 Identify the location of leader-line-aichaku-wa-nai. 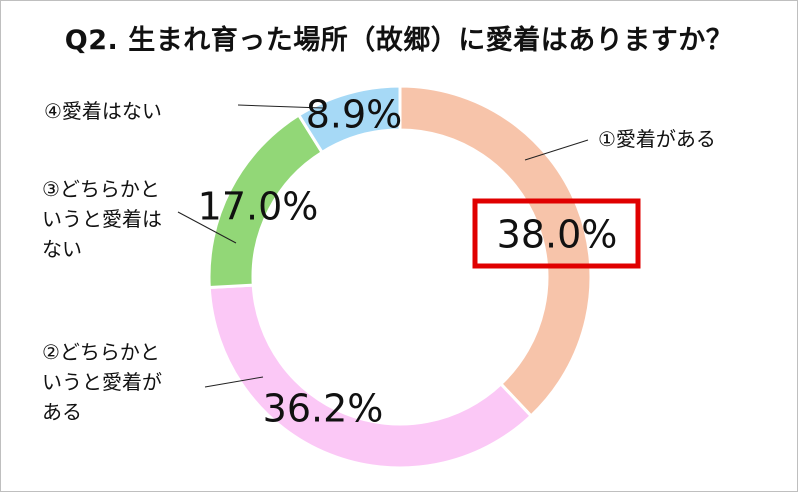
(280, 106).